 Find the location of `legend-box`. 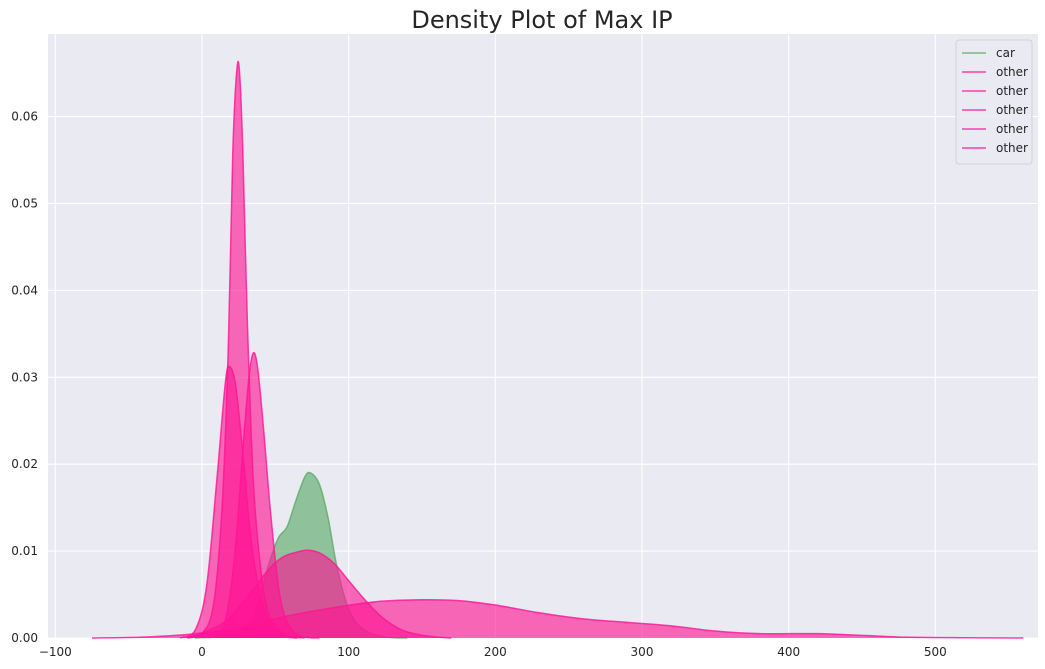

legend-box is located at coordinates (994, 102).